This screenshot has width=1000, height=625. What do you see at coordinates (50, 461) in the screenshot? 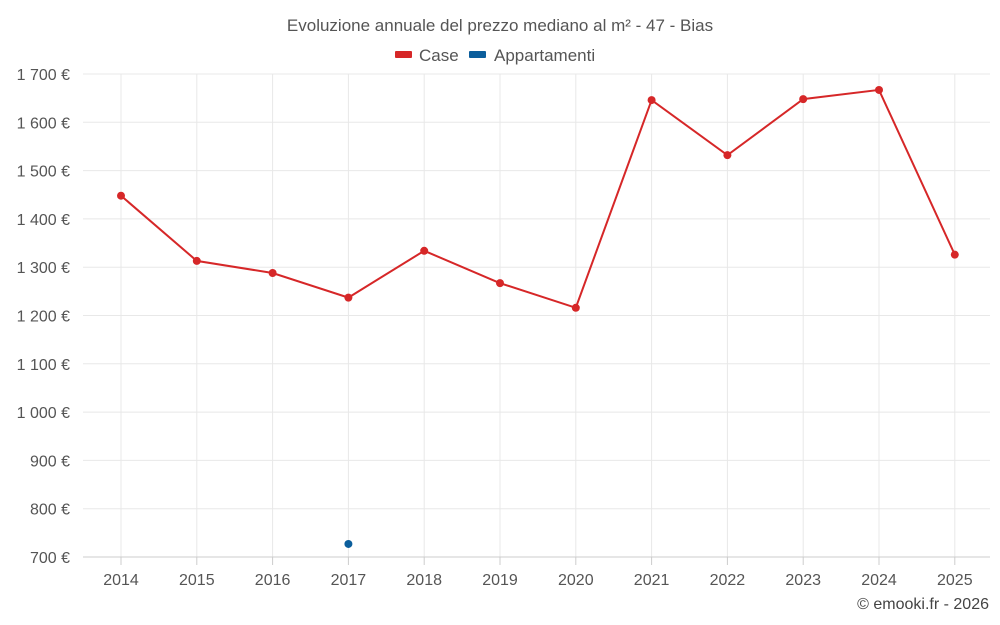
I see `y-tick-label: 900 €` at bounding box center [50, 461].